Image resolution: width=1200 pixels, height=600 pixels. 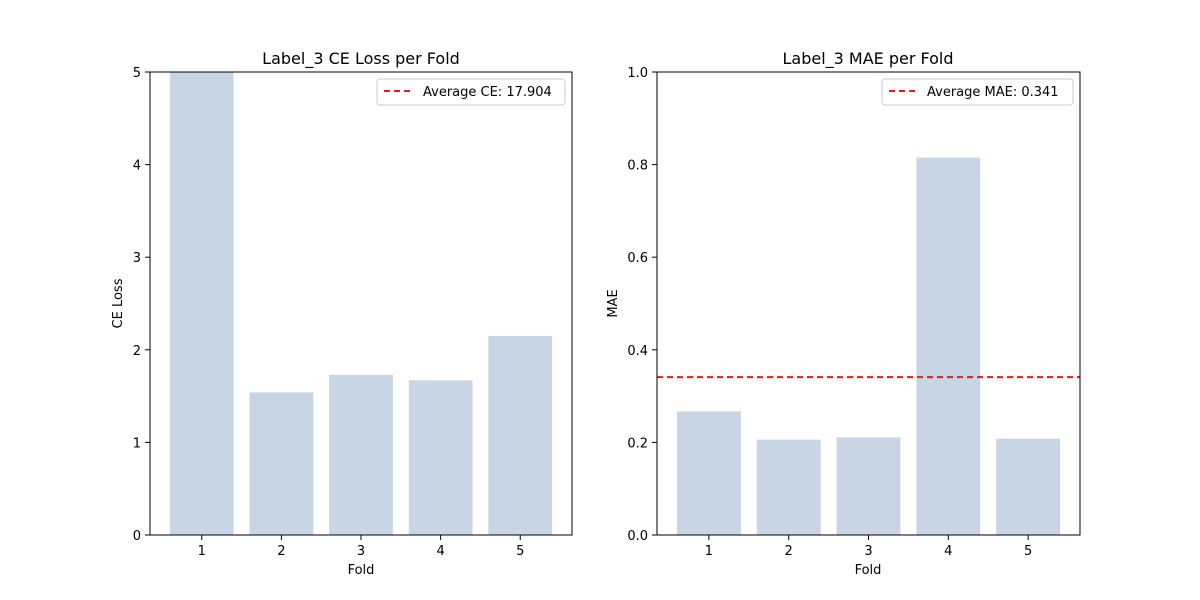 What do you see at coordinates (867, 59) in the screenshot?
I see `chart-title: Label_3 MAE per Fold` at bounding box center [867, 59].